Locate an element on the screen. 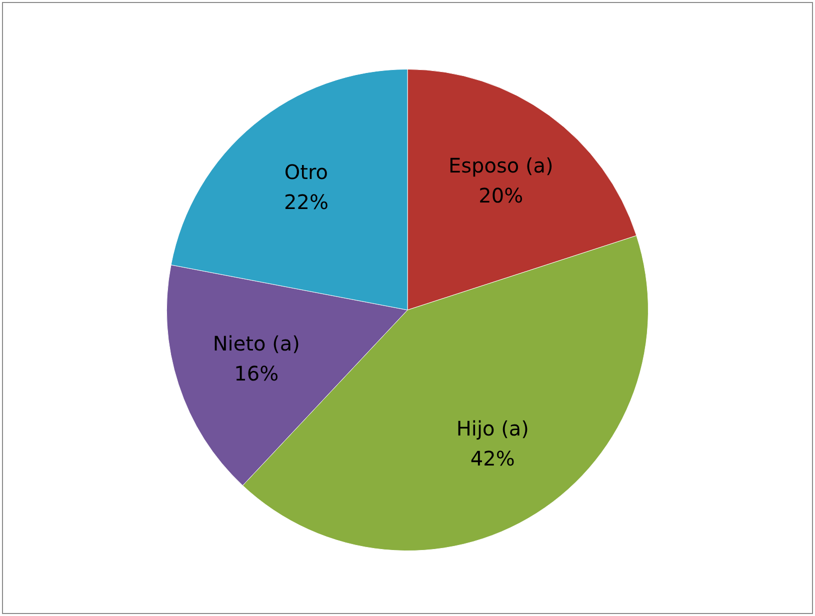 The height and width of the screenshot is (616, 815). slice-label: Nieto (a) is located at coordinates (256, 343).